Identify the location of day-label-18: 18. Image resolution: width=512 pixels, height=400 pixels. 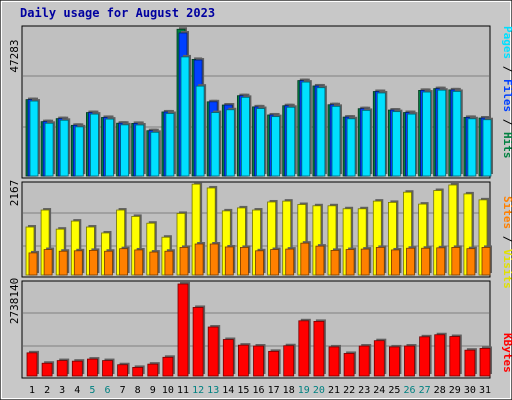
(289, 390).